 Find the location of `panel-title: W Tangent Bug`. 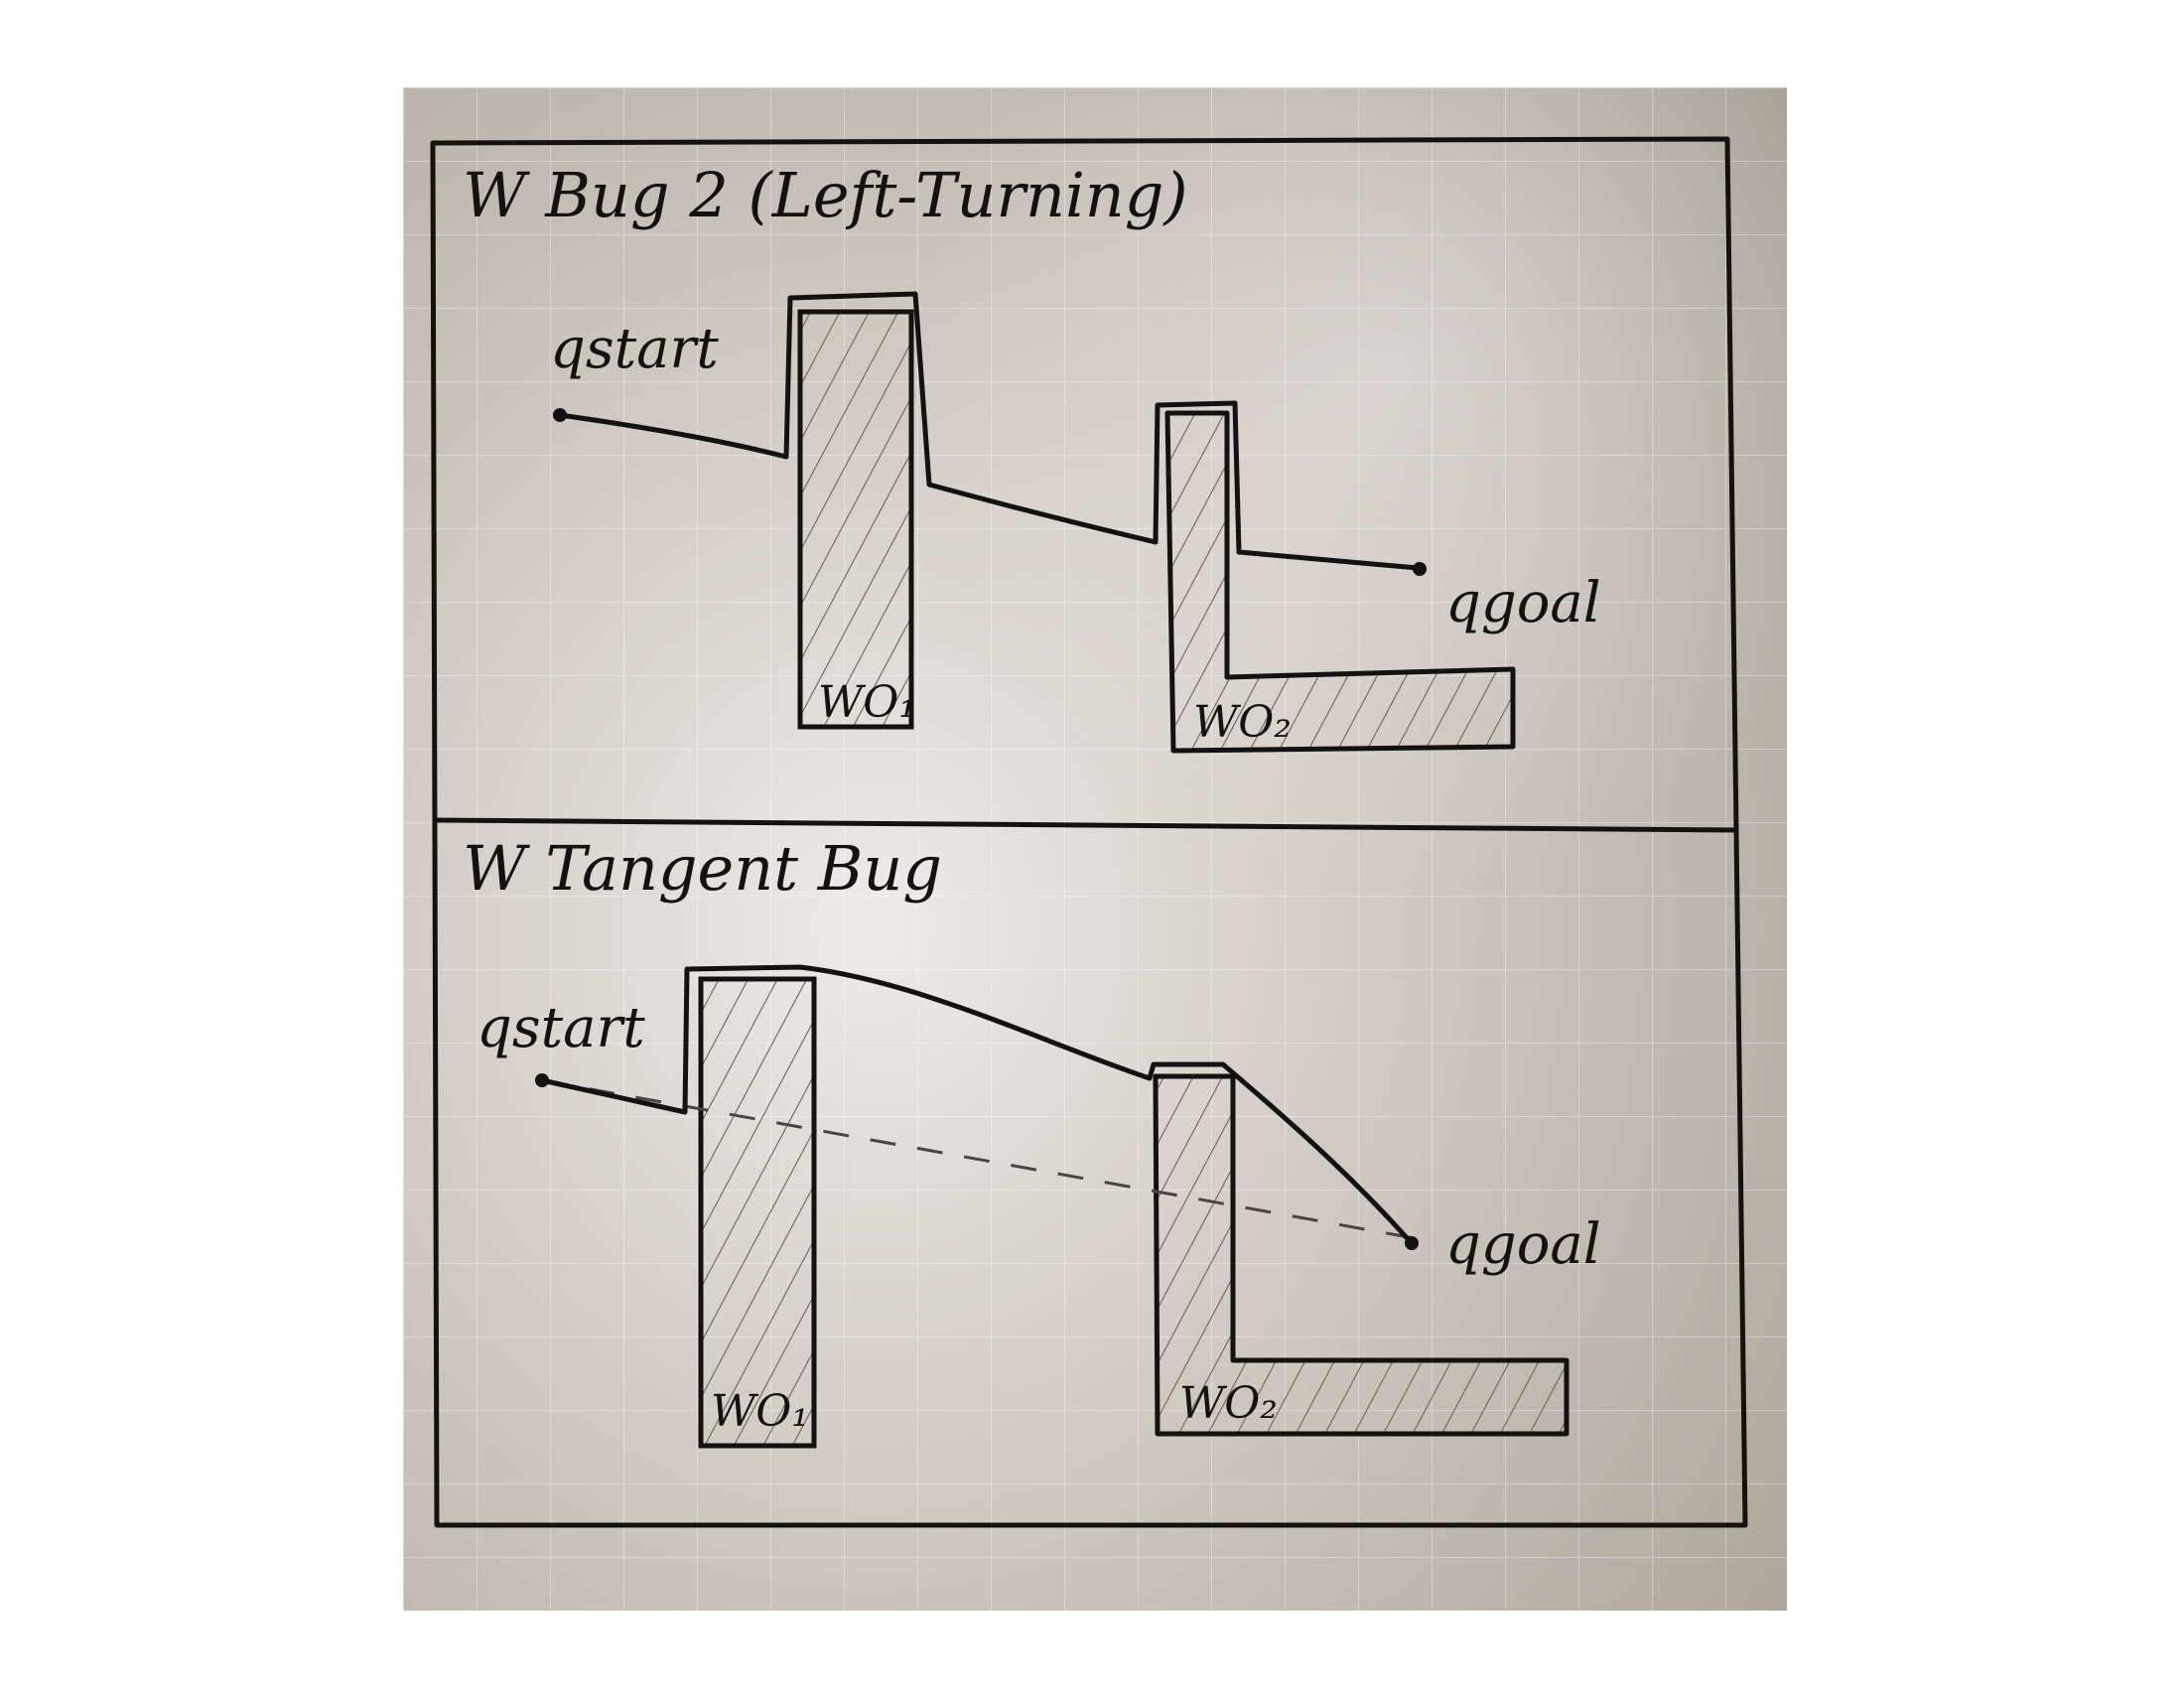

panel-title: W Tangent Bug is located at coordinates (702, 868).